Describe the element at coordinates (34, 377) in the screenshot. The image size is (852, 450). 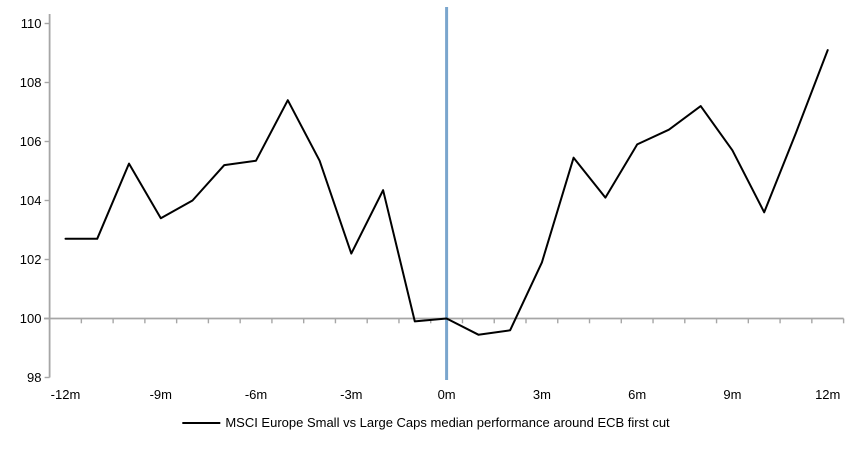
I see `y-tick-label: 98` at that location.